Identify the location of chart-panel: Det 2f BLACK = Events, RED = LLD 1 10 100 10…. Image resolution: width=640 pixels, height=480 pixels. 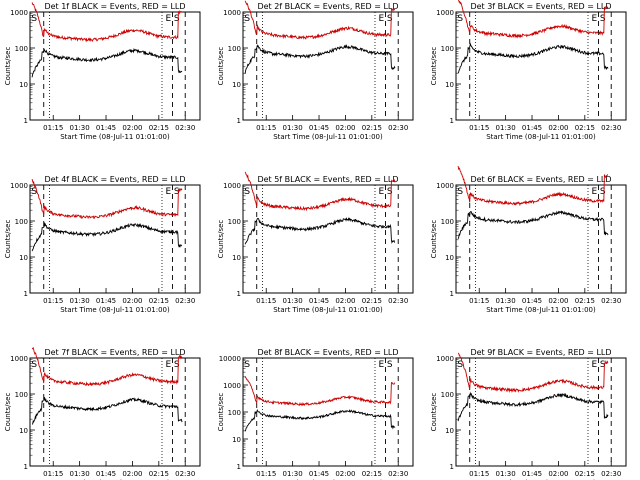
(315, 70).